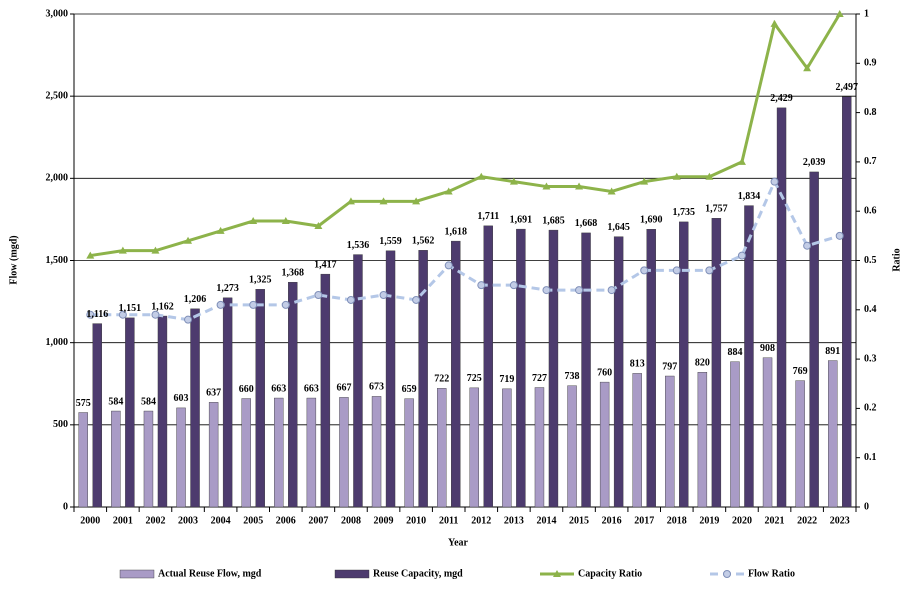 The width and height of the screenshot is (912, 595). I want to click on data-label: 725, so click(474, 378).